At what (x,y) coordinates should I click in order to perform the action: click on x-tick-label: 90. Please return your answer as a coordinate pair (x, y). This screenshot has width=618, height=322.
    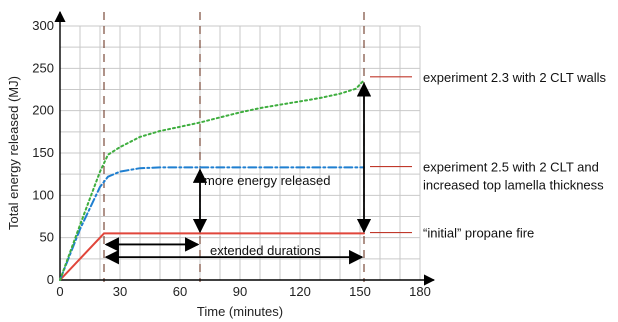
    Looking at the image, I should click on (240, 291).